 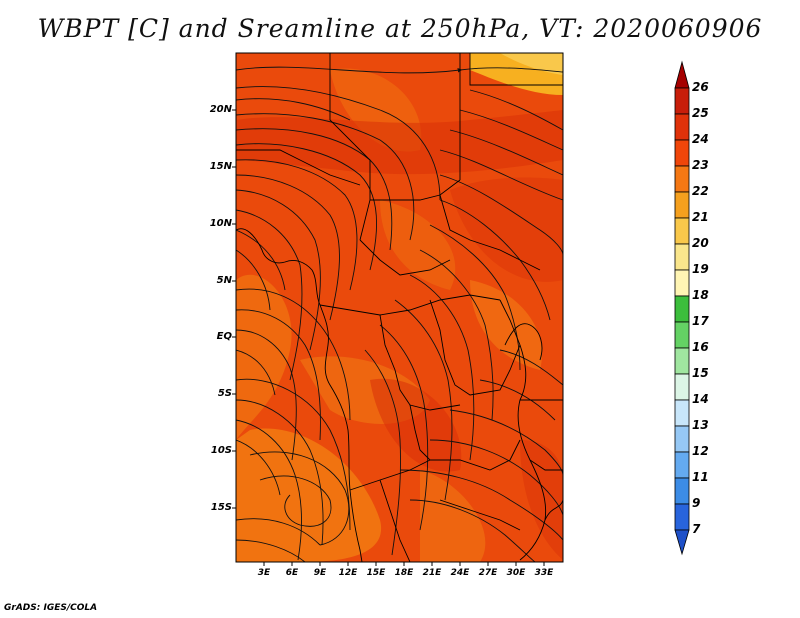 I want to click on colorbar-label: 13, so click(x=700, y=425).